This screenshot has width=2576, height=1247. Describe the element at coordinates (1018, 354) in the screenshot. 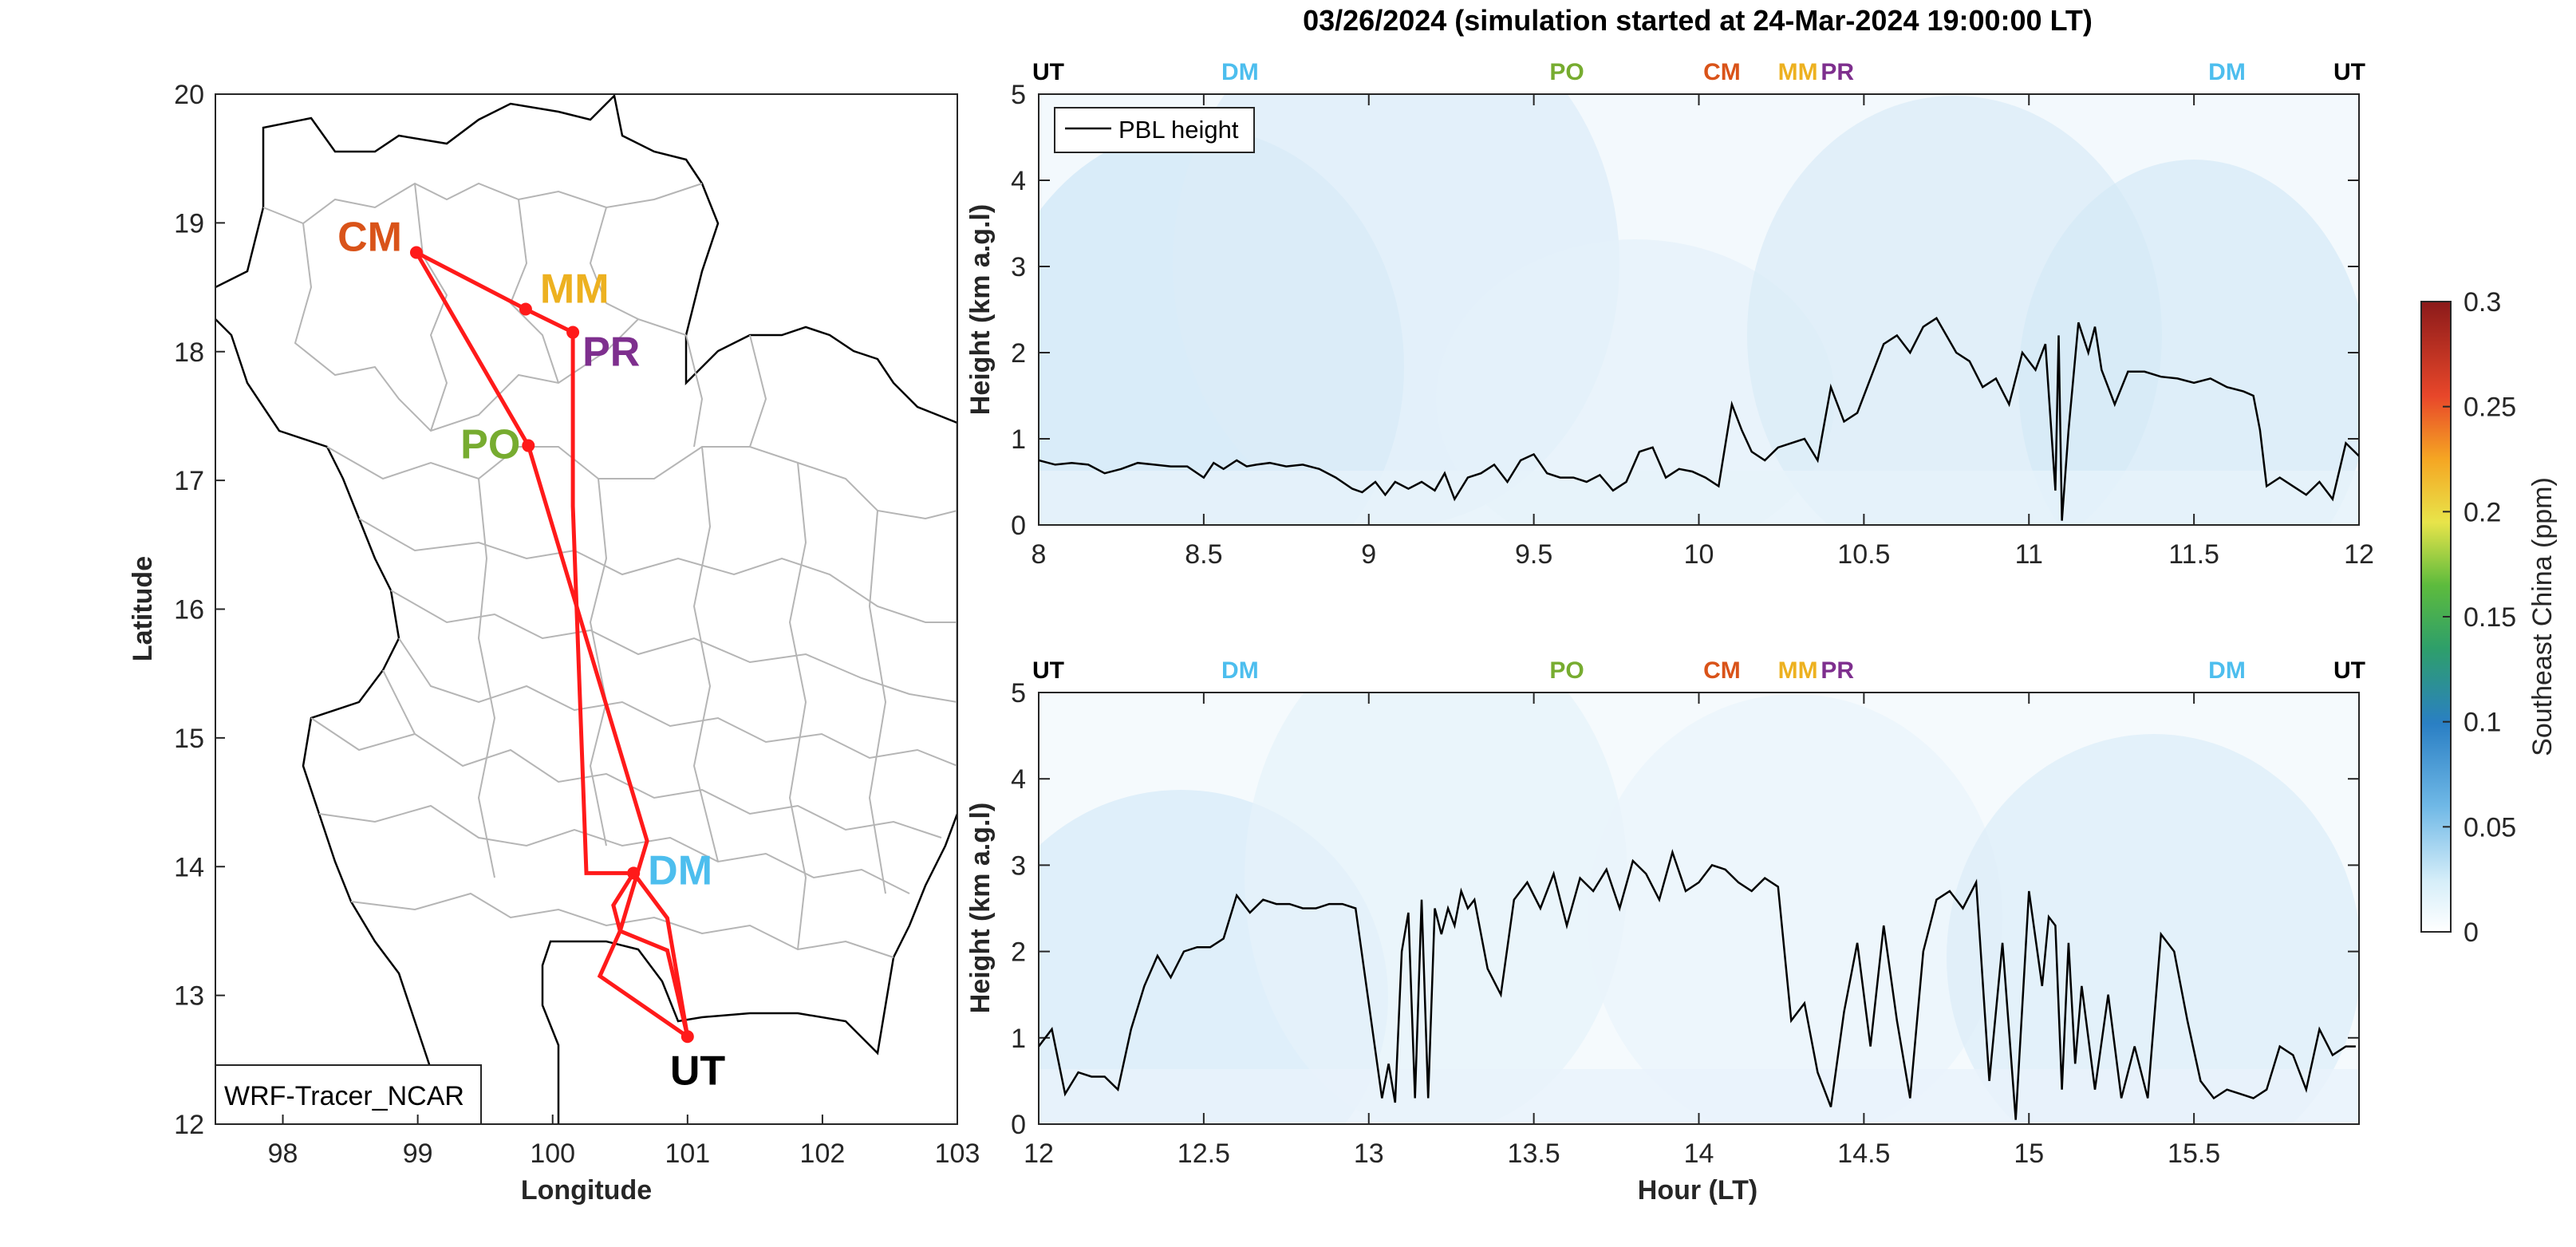

I see `ytick-label: 2` at that location.